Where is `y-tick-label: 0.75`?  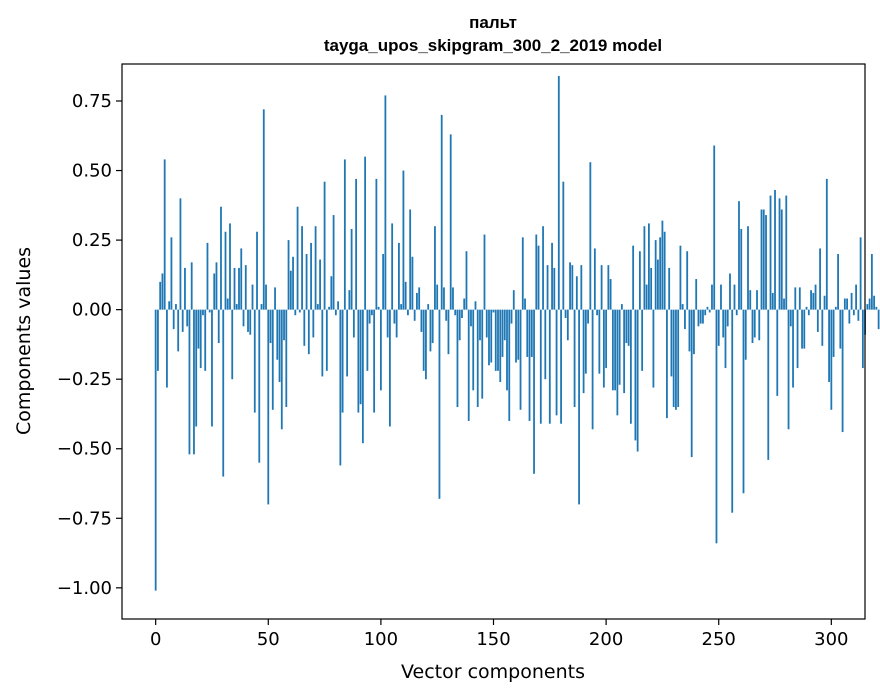
y-tick-label: 0.75 is located at coordinates (92, 101).